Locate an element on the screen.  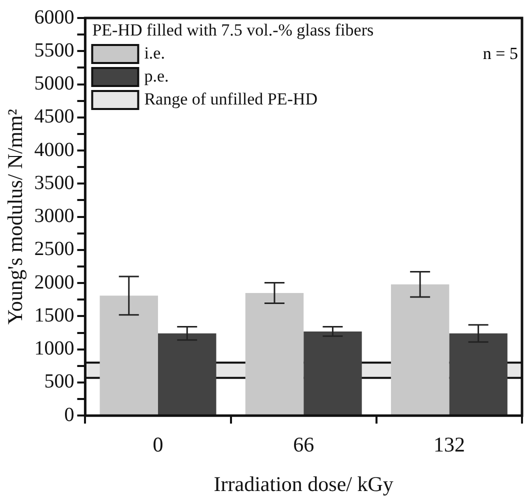
y-axis-title: Young's modulus/ N/mm² is located at coordinates (15, 216).